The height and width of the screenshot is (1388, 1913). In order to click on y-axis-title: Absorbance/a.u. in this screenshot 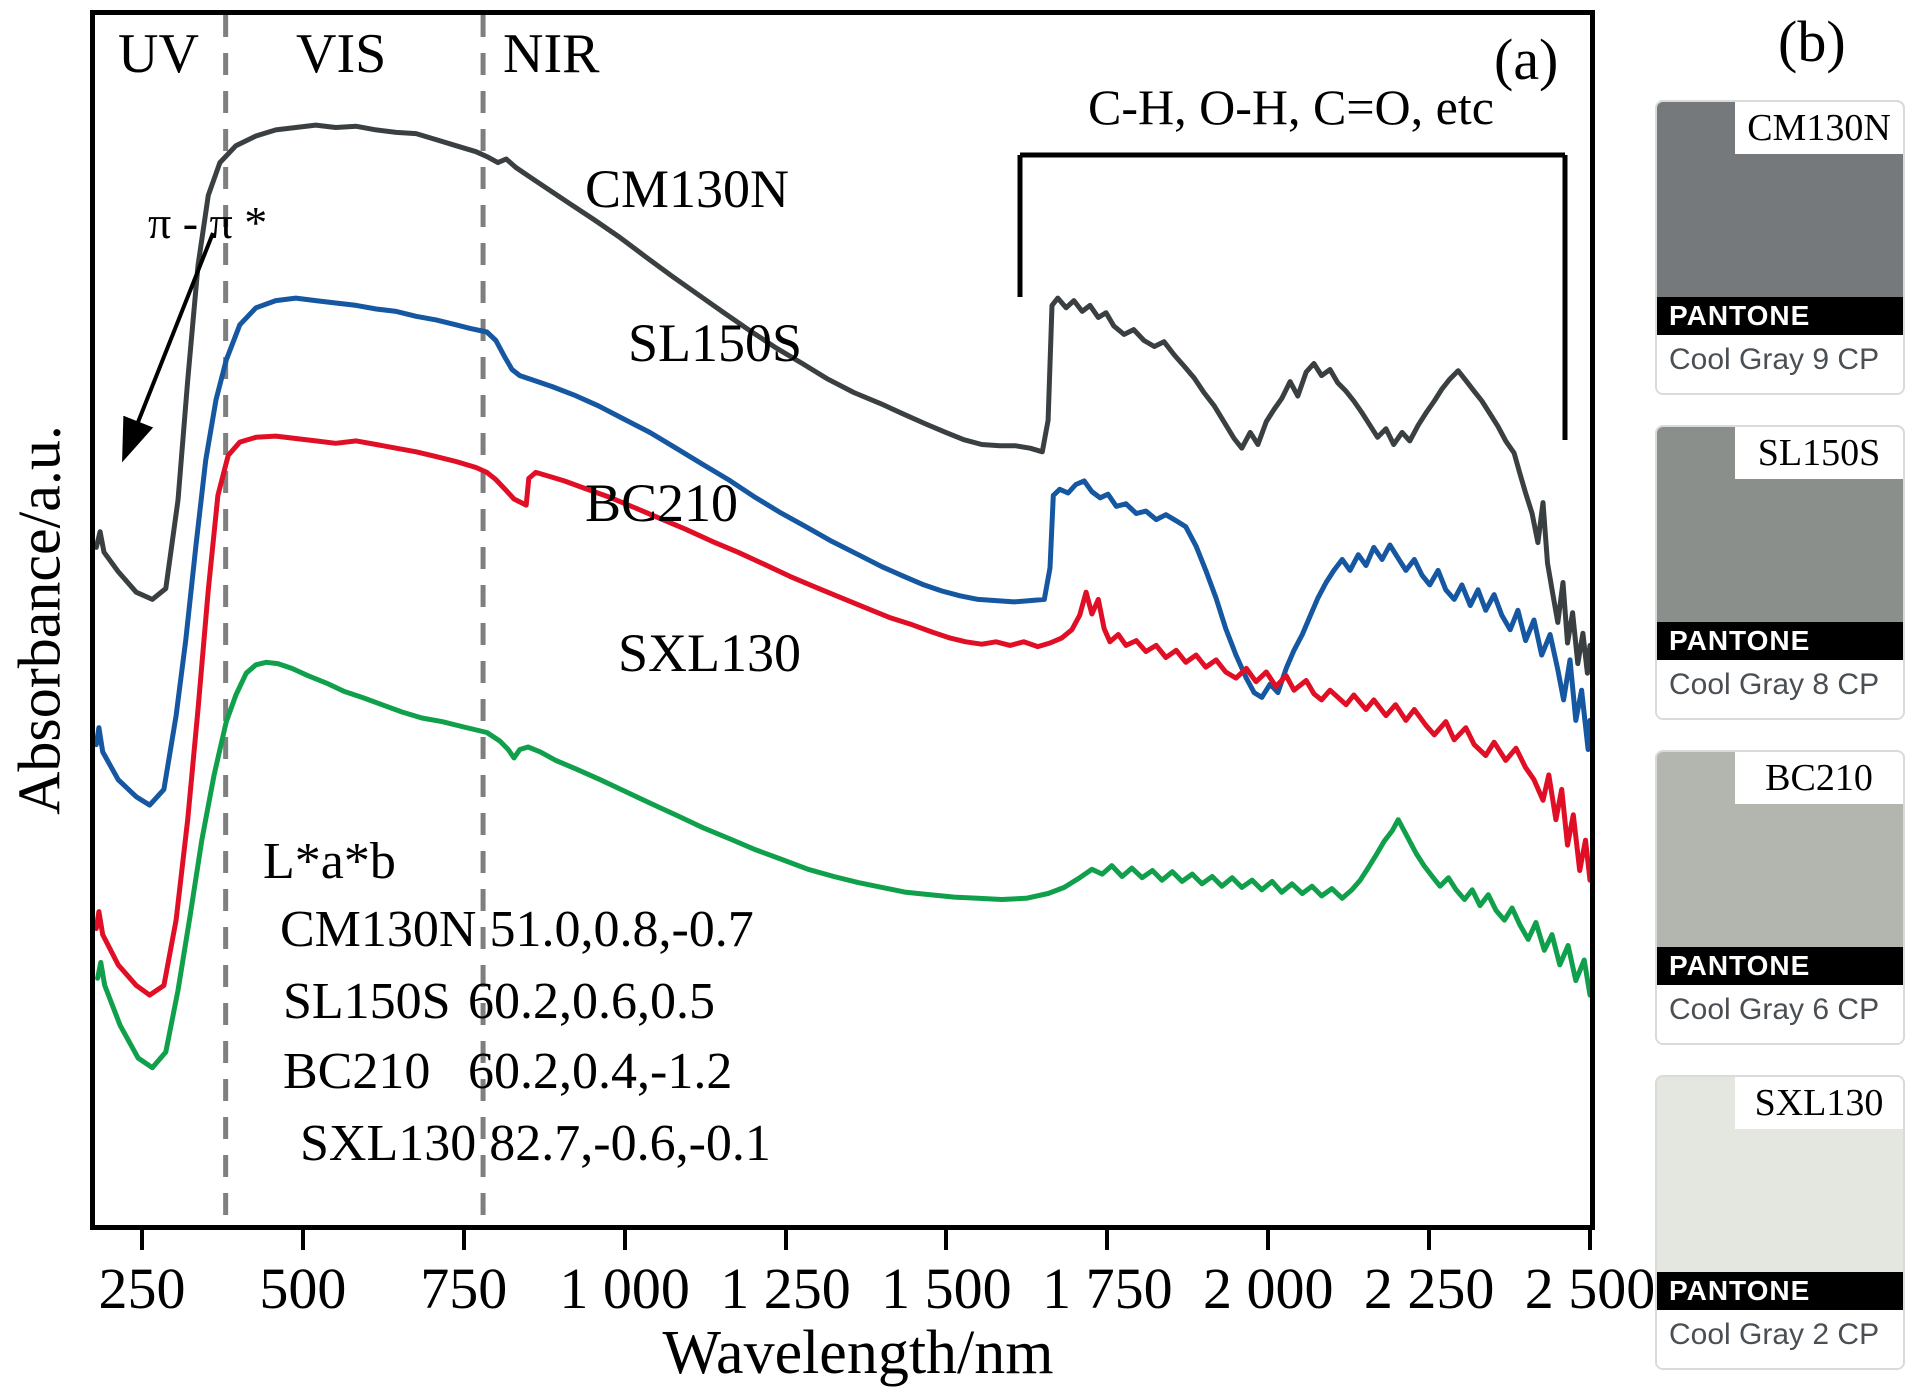, I will do `click(39, 620)`.